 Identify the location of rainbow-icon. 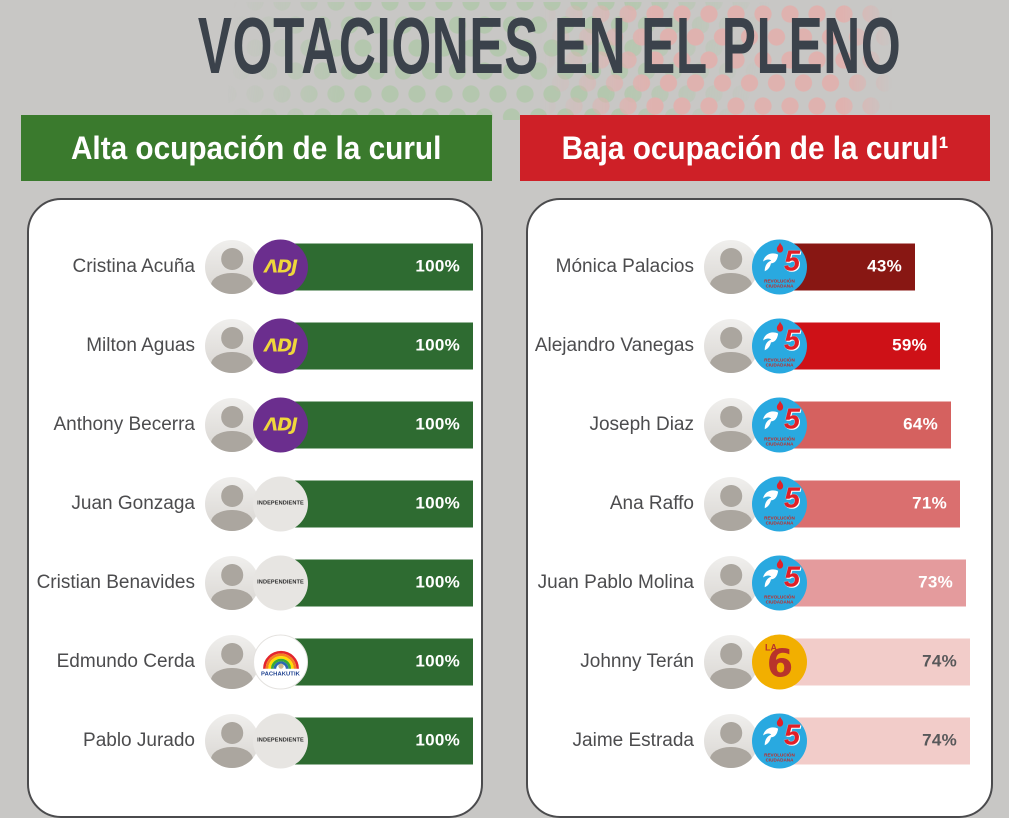
(280, 659).